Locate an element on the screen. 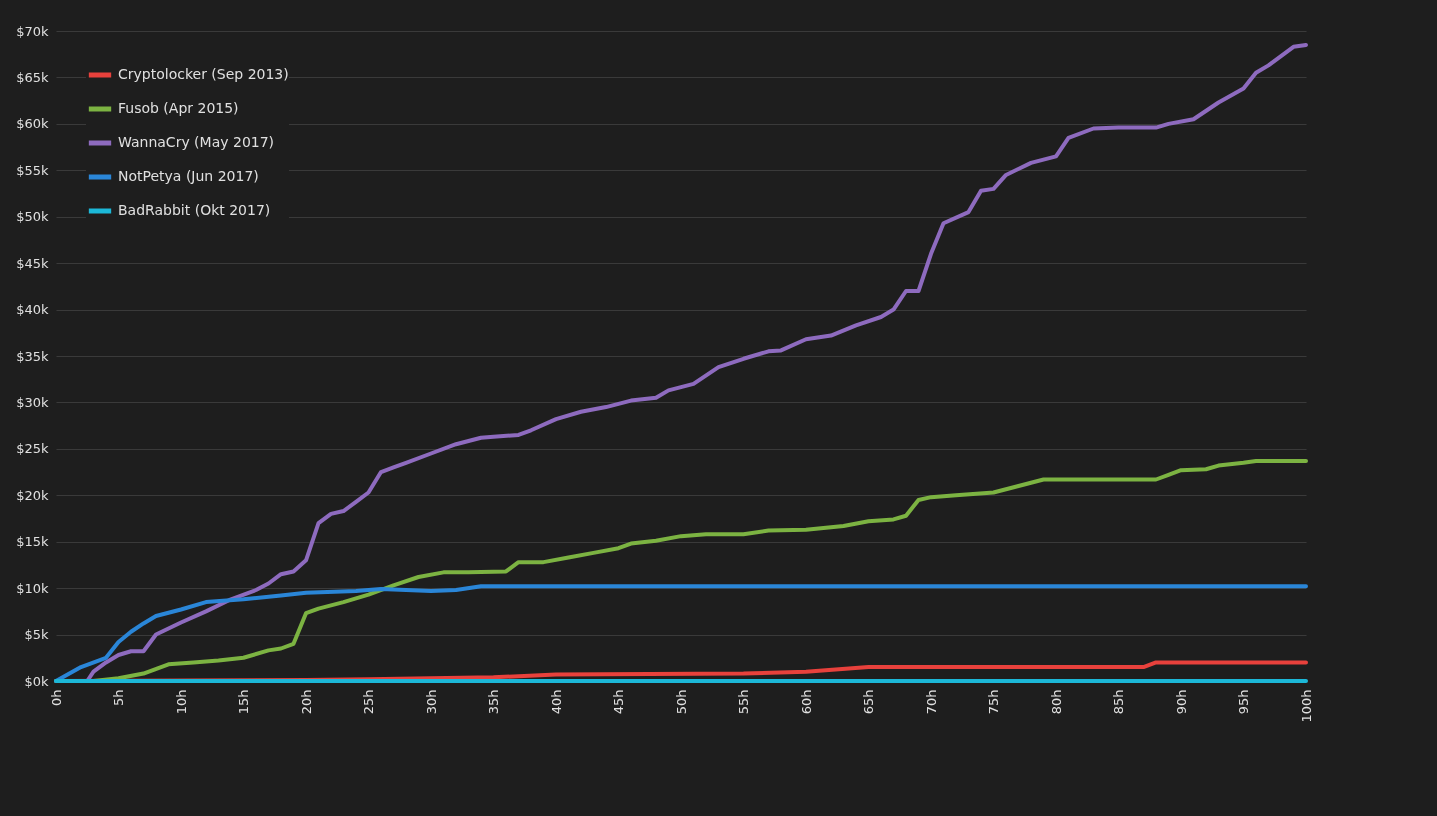  y-tick-label: $0k is located at coordinates (36, 681).